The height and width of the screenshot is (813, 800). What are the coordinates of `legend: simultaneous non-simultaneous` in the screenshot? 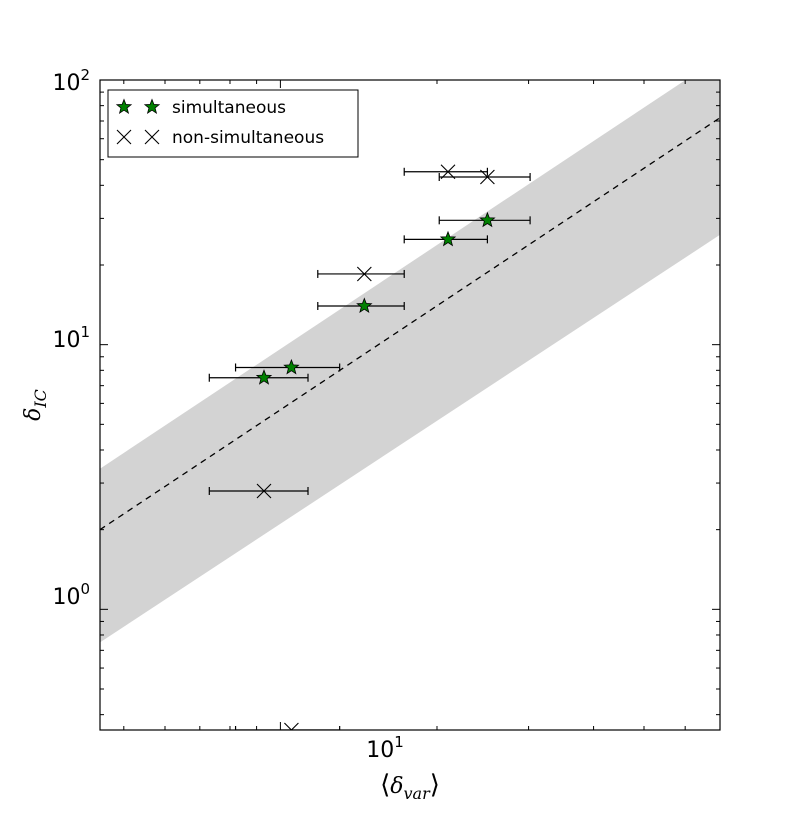 It's located at (233, 123).